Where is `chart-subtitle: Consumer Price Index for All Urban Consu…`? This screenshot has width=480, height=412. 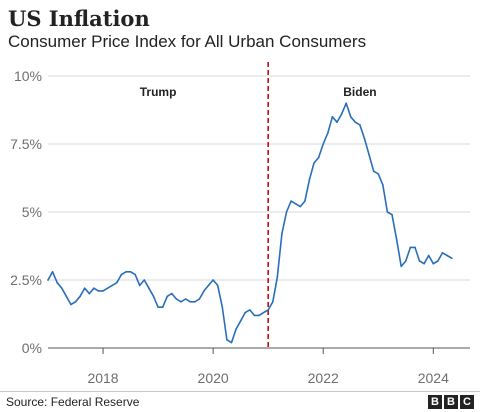
chart-subtitle: Consumer Price Index for All Urban Consu… is located at coordinates (187, 41).